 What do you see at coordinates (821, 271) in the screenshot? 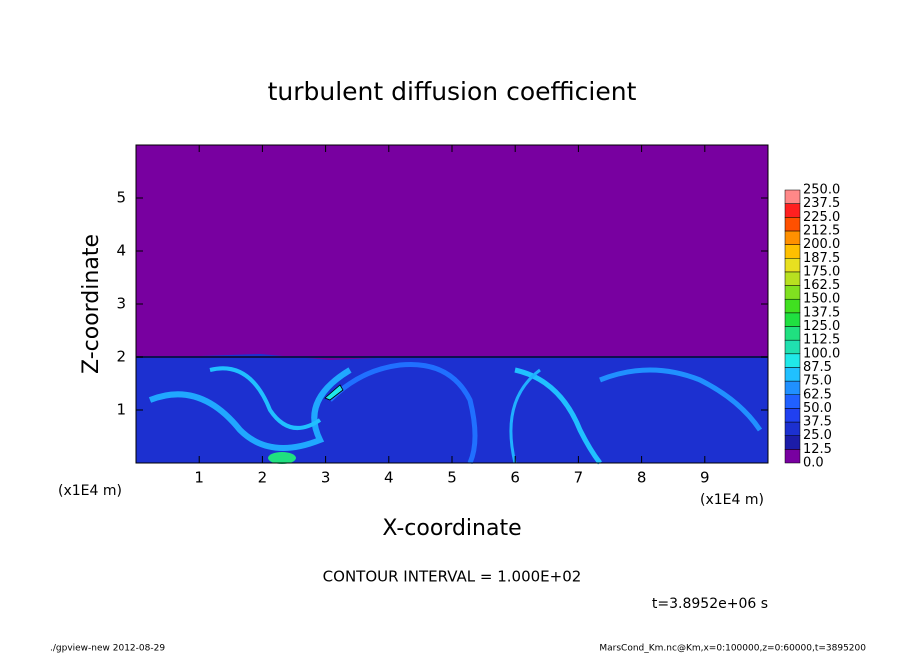
I see `colorbar-label: 175.0` at bounding box center [821, 271].